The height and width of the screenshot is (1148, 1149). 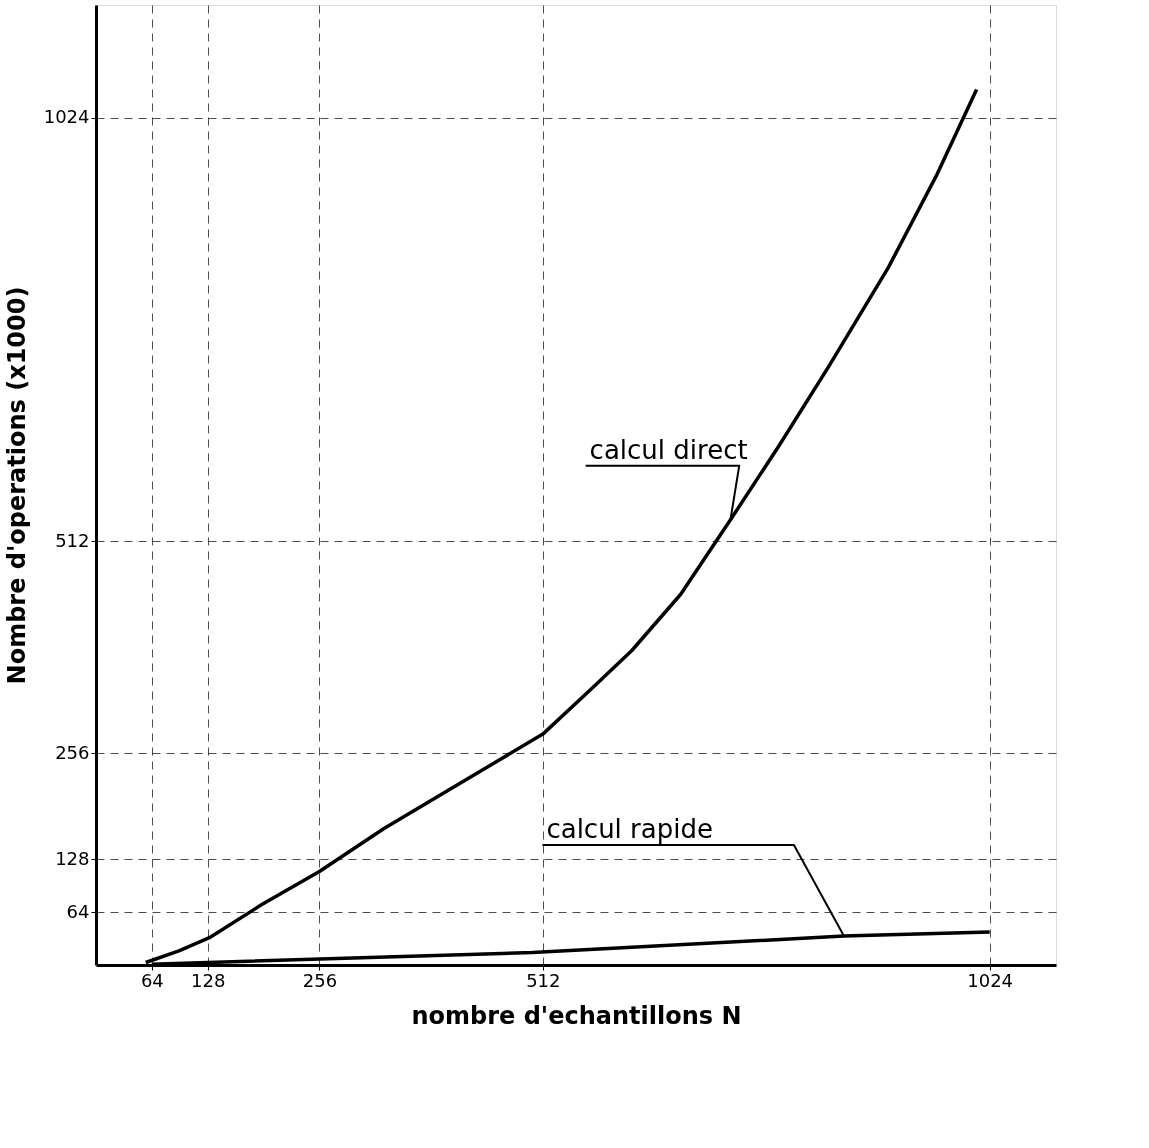 I want to click on y-tick-label: 128, so click(x=72, y=858).